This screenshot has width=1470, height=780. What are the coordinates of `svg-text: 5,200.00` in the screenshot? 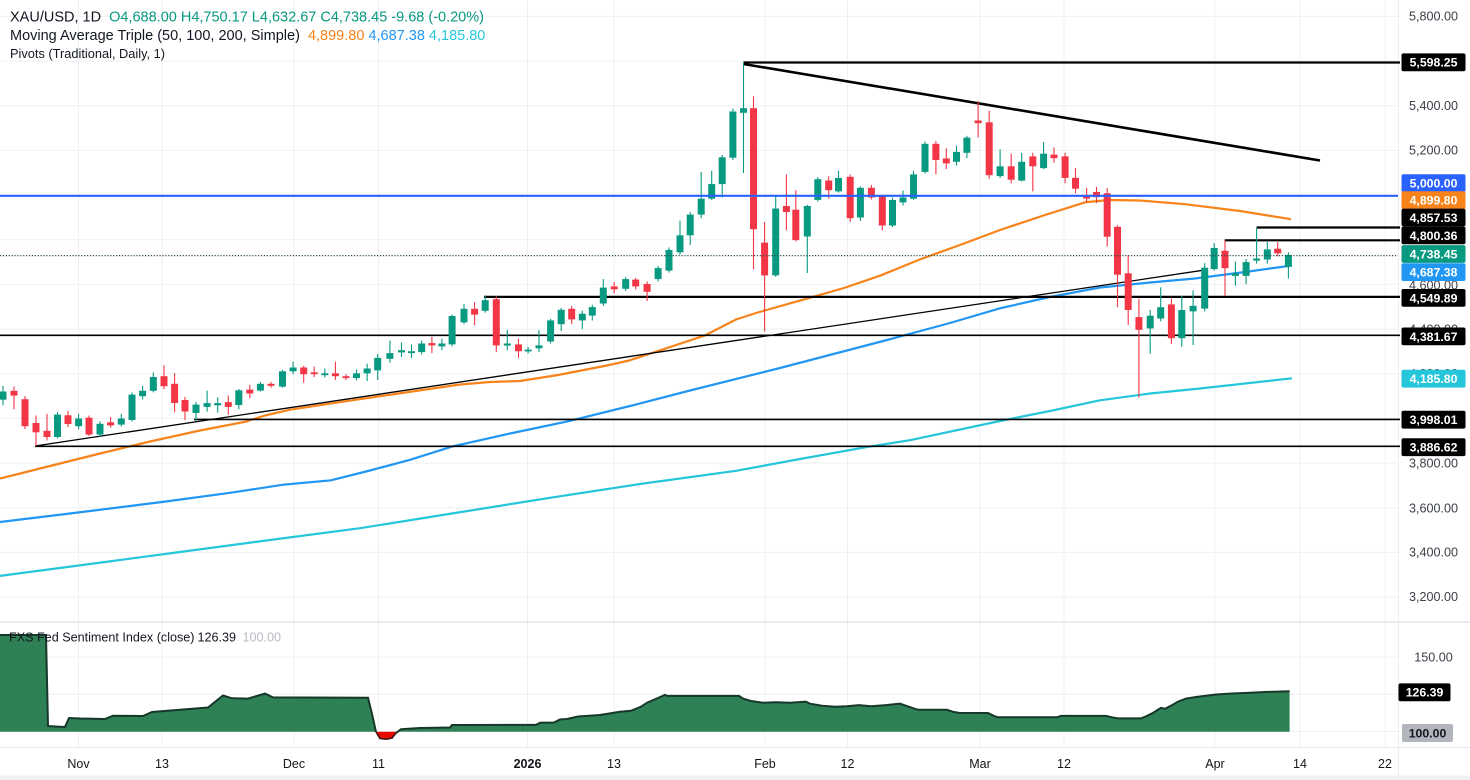 It's located at (1433, 151).